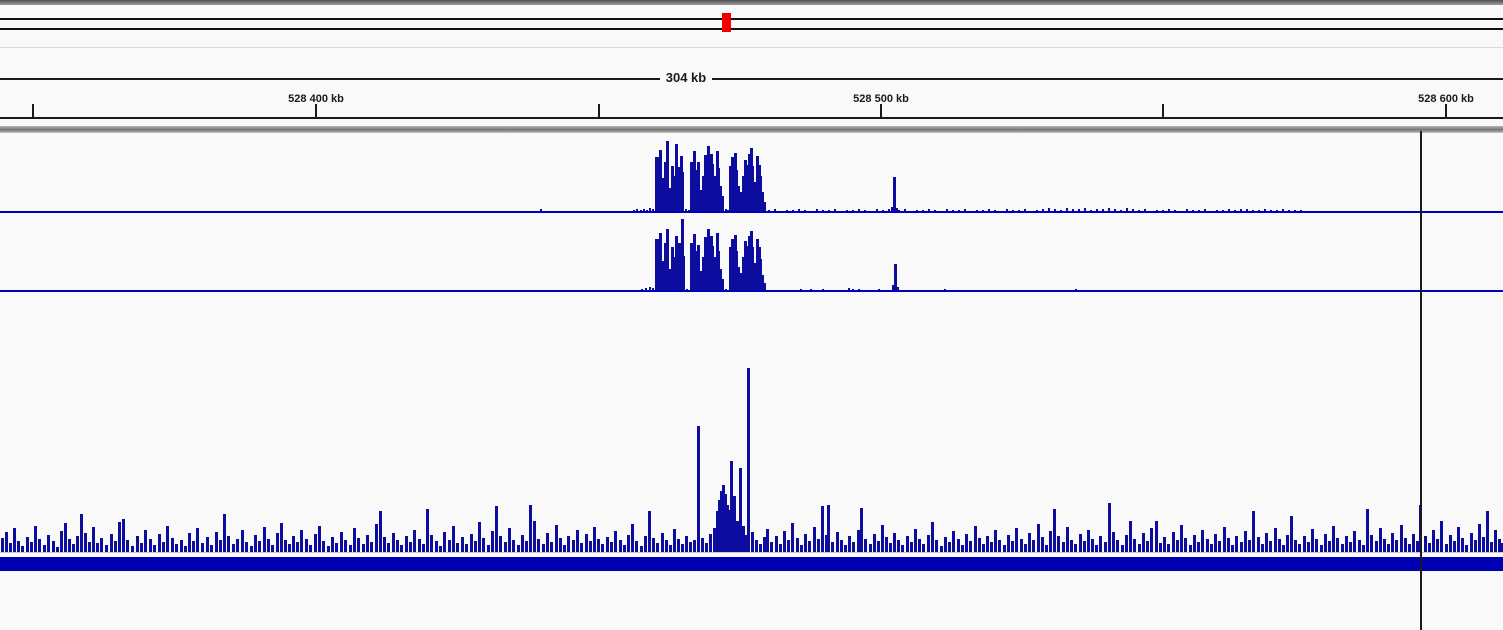  What do you see at coordinates (751, 28) in the screenshot?
I see `chromosome-ideogram` at bounding box center [751, 28].